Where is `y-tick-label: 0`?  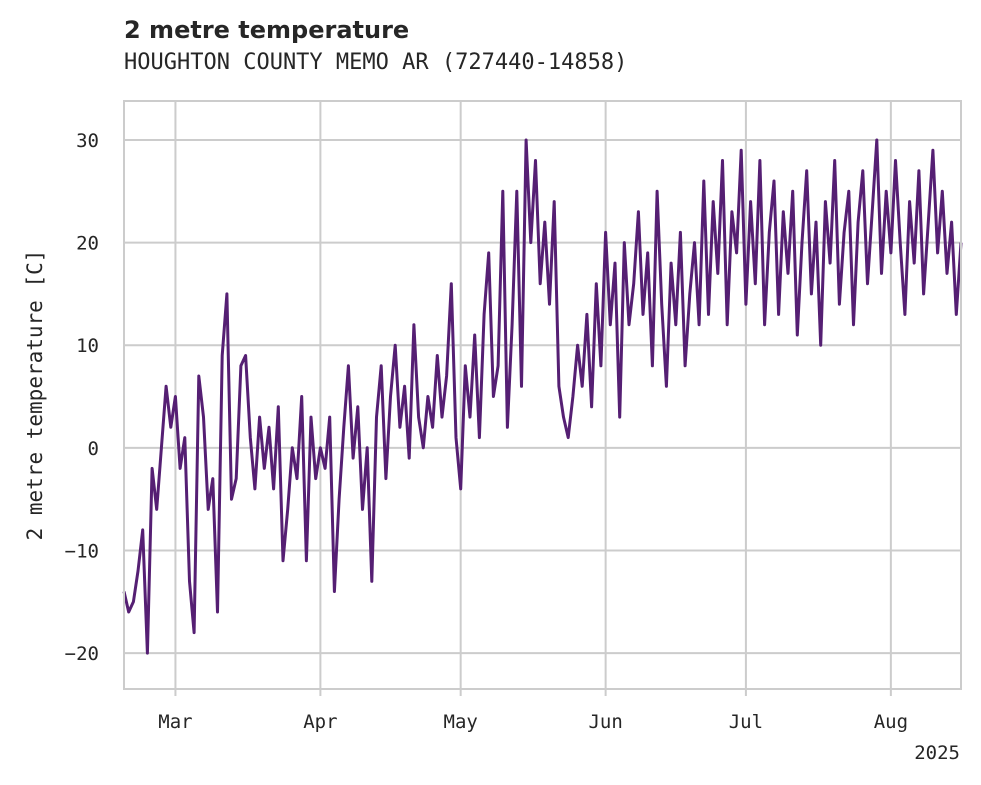 y-tick-label: 0 is located at coordinates (93, 449).